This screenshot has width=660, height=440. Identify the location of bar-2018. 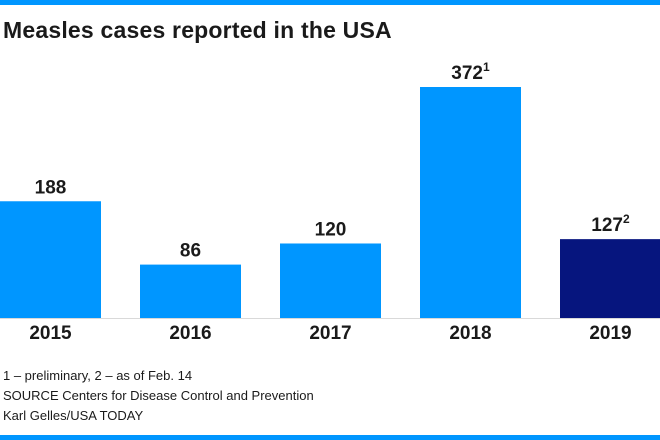
(470, 202).